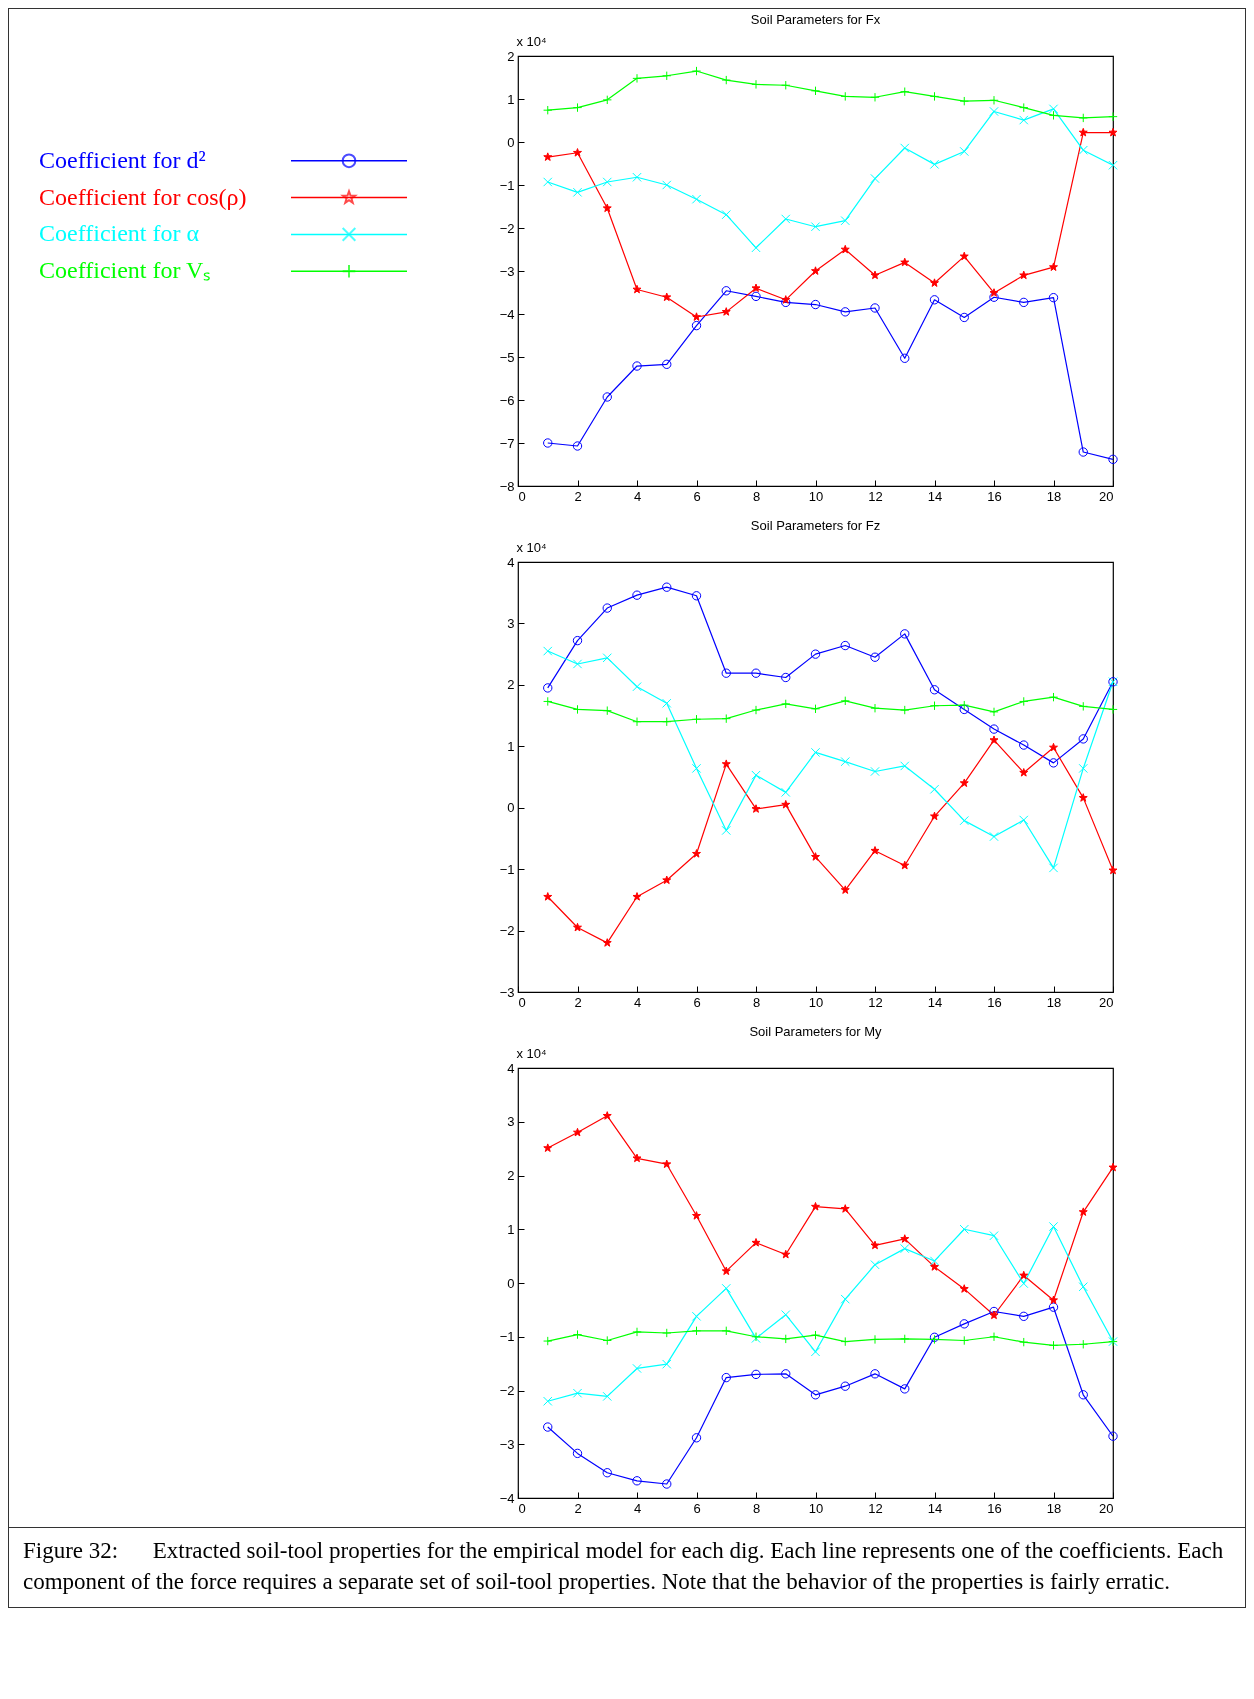  What do you see at coordinates (815, 19) in the screenshot?
I see `chart-title: Soil Parameters for Fx` at bounding box center [815, 19].